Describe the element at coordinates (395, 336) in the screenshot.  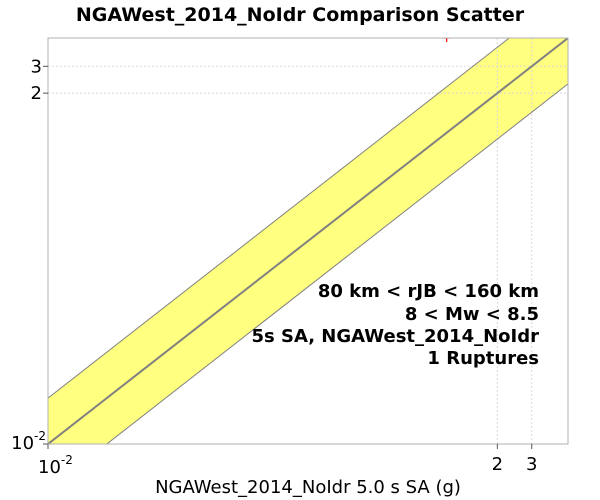
I see `annotation-line-period: 5s SA, NGAWest_2014_NoIdr` at that location.